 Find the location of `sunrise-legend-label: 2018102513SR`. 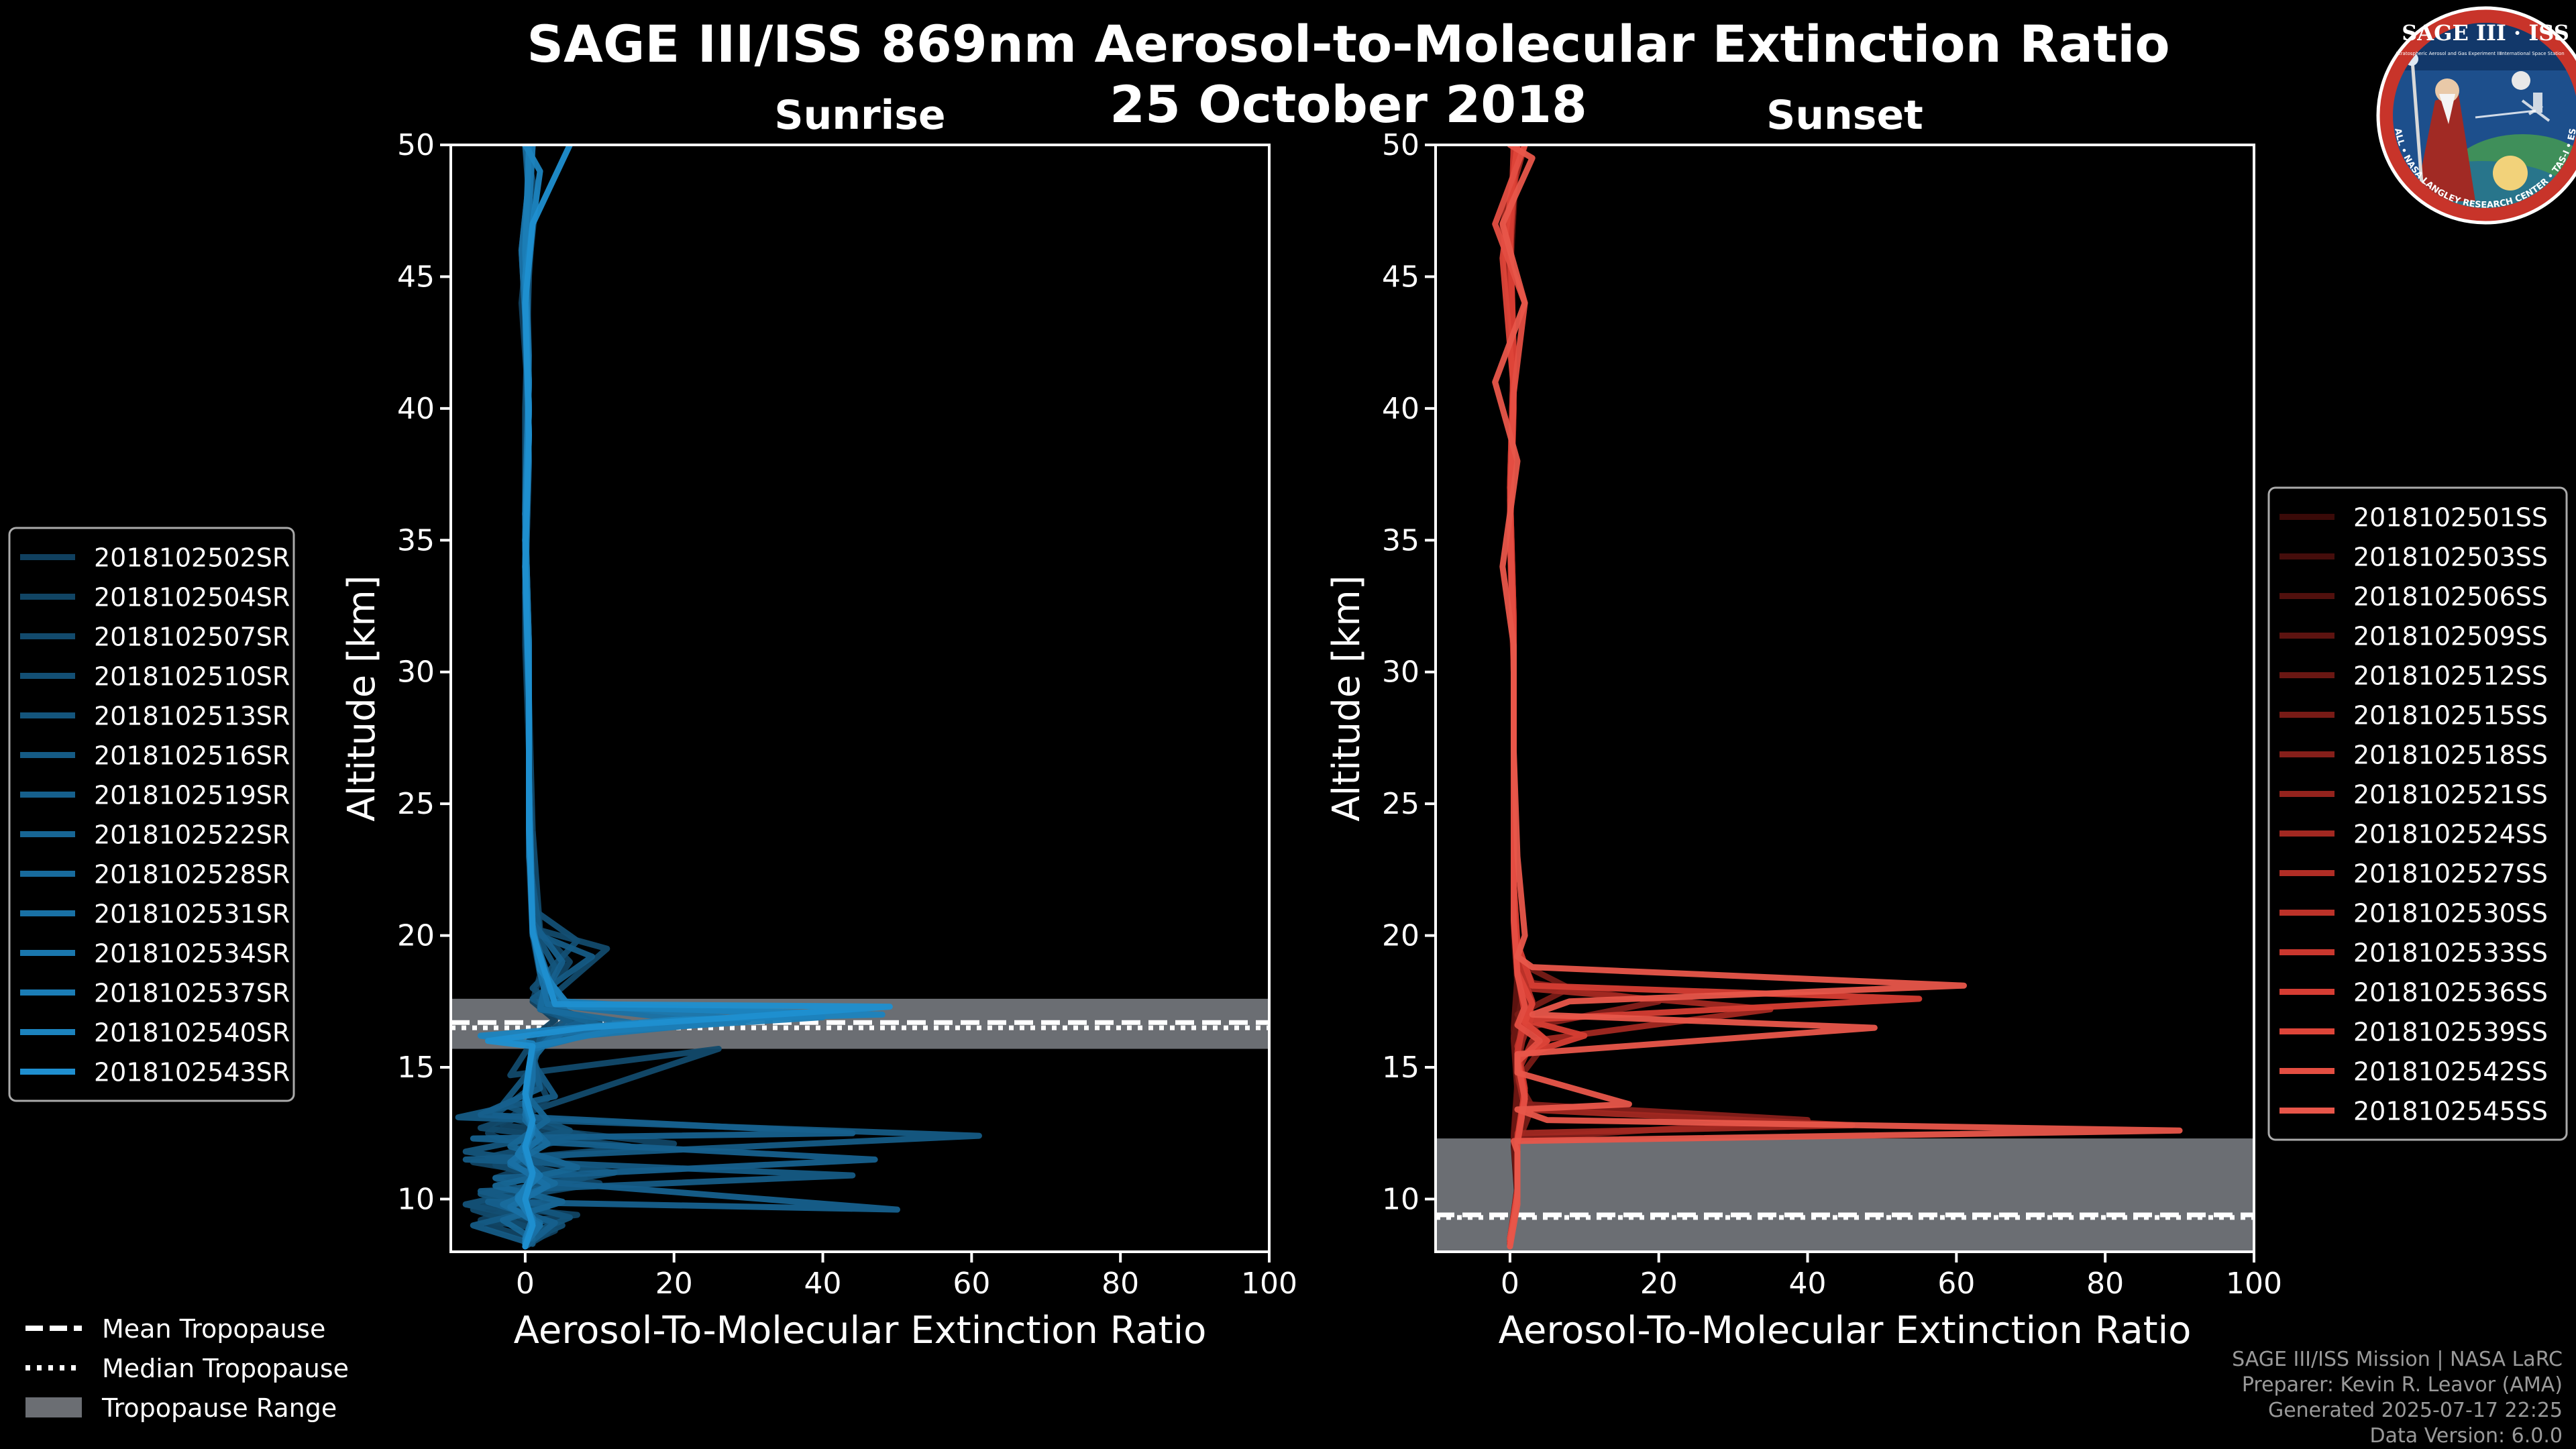

sunrise-legend-label: 2018102513SR is located at coordinates (192, 716).